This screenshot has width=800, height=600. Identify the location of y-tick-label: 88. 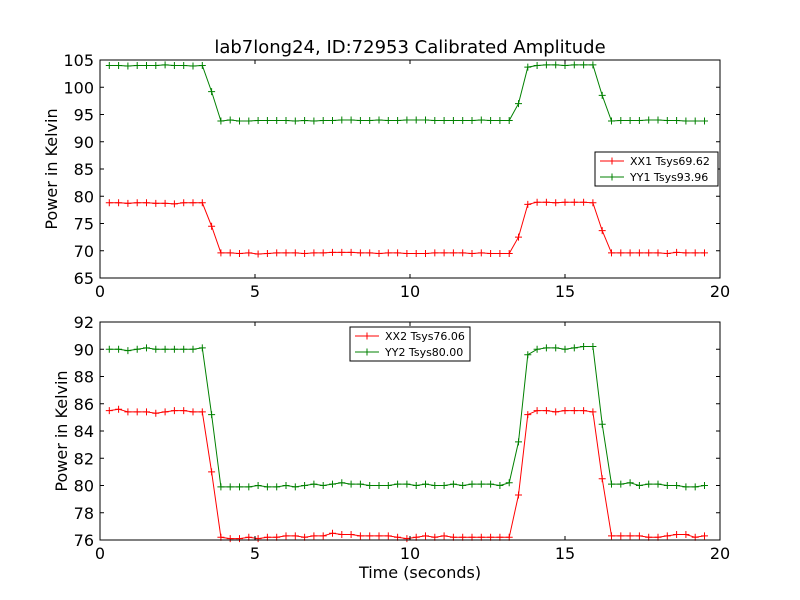
(84, 377).